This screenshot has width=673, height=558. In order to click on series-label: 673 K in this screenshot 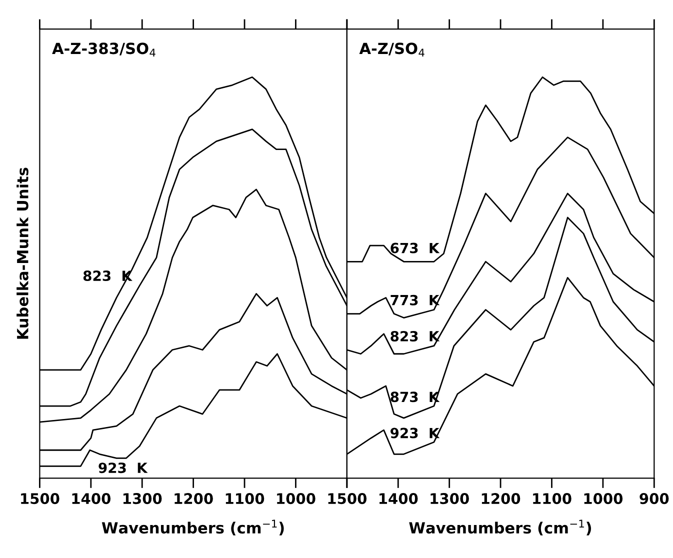, I will do `click(415, 248)`.